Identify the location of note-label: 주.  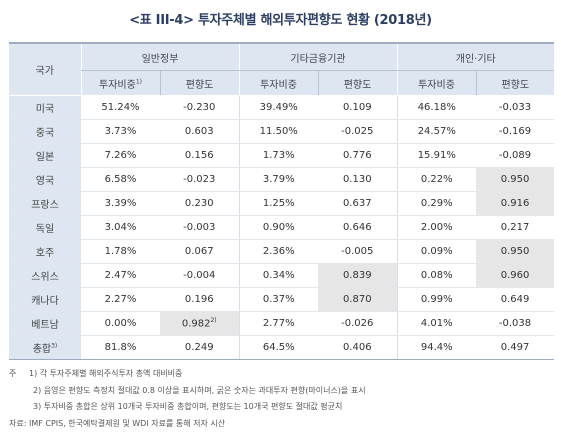
(13, 373).